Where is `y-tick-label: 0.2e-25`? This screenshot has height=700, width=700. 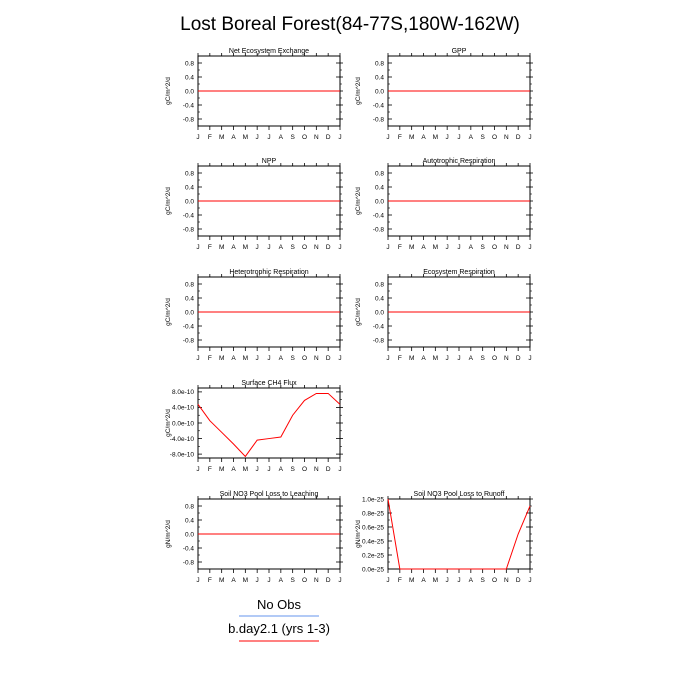 y-tick-label: 0.2e-25 is located at coordinates (373, 555).